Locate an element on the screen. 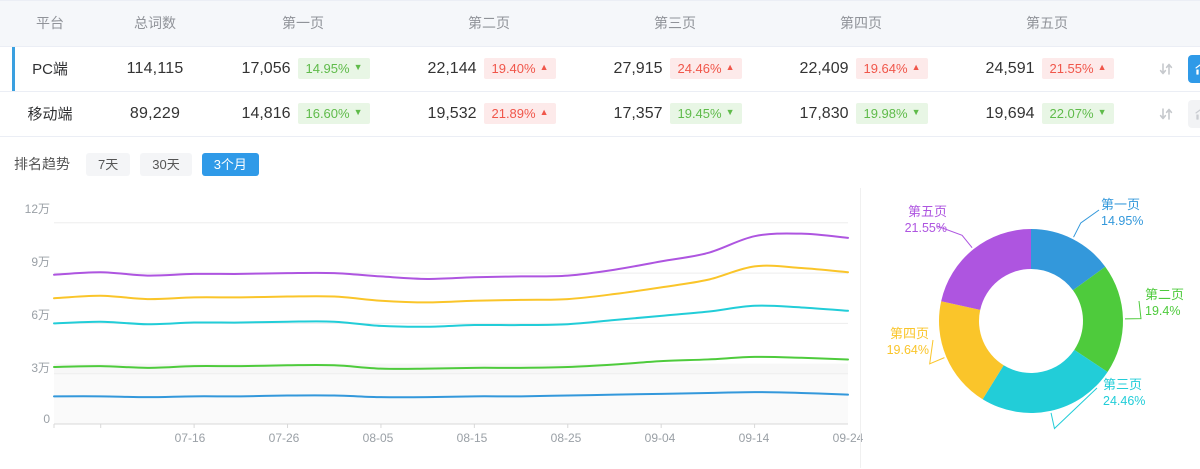 This screenshot has width=1200, height=469. page-share-value: 22.07% is located at coordinates (1071, 113).